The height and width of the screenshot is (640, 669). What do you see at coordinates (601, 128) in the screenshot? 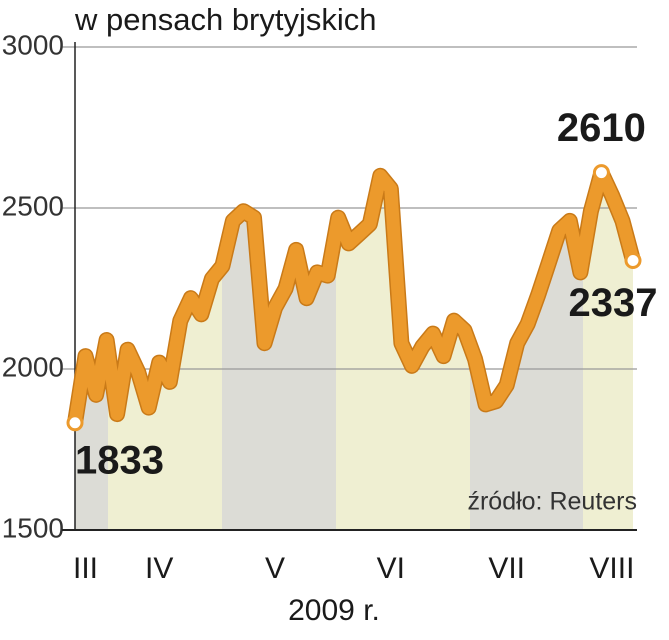
I see `data-label: 2610` at bounding box center [601, 128].